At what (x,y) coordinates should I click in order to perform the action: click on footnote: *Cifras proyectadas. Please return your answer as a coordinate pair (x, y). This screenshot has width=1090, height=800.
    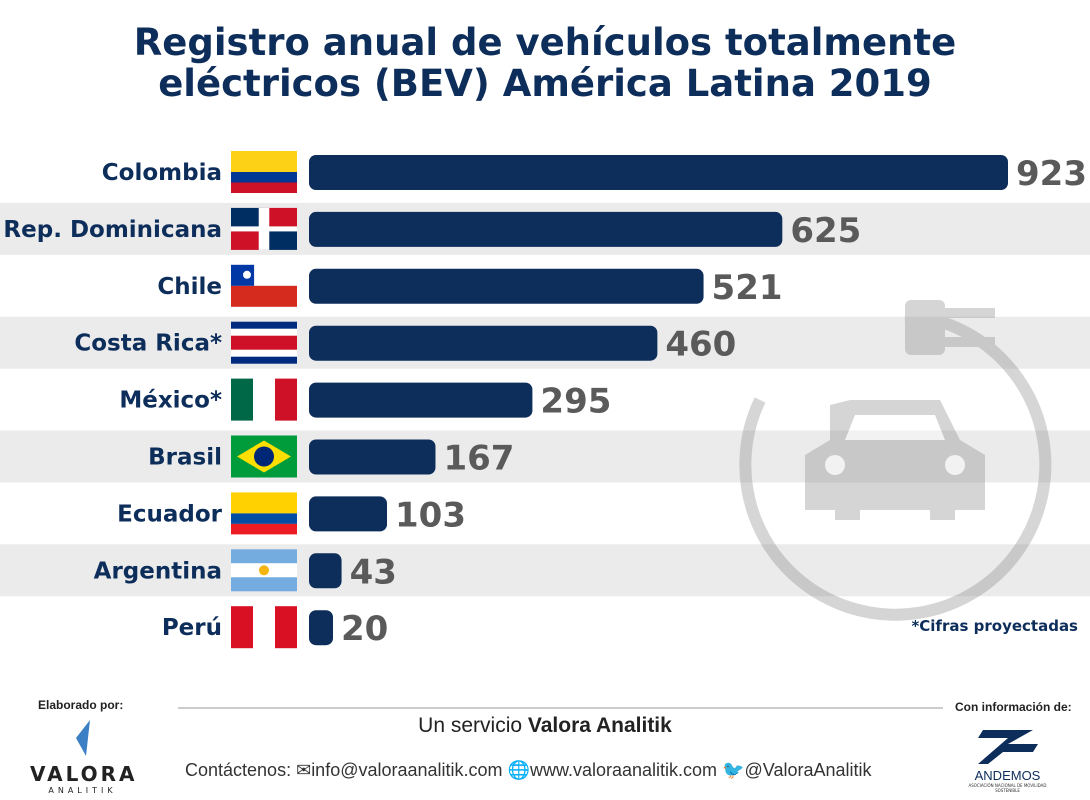
    Looking at the image, I should click on (994, 626).